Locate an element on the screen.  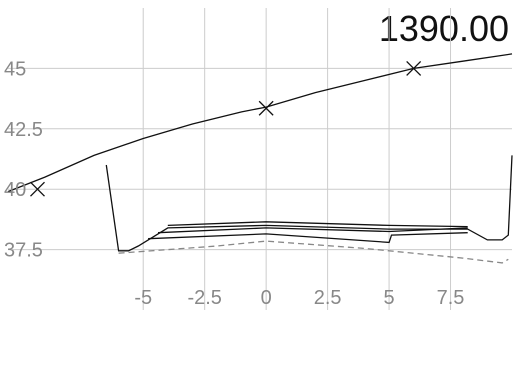
y-tick-label: 37.5 is located at coordinates (23, 251).